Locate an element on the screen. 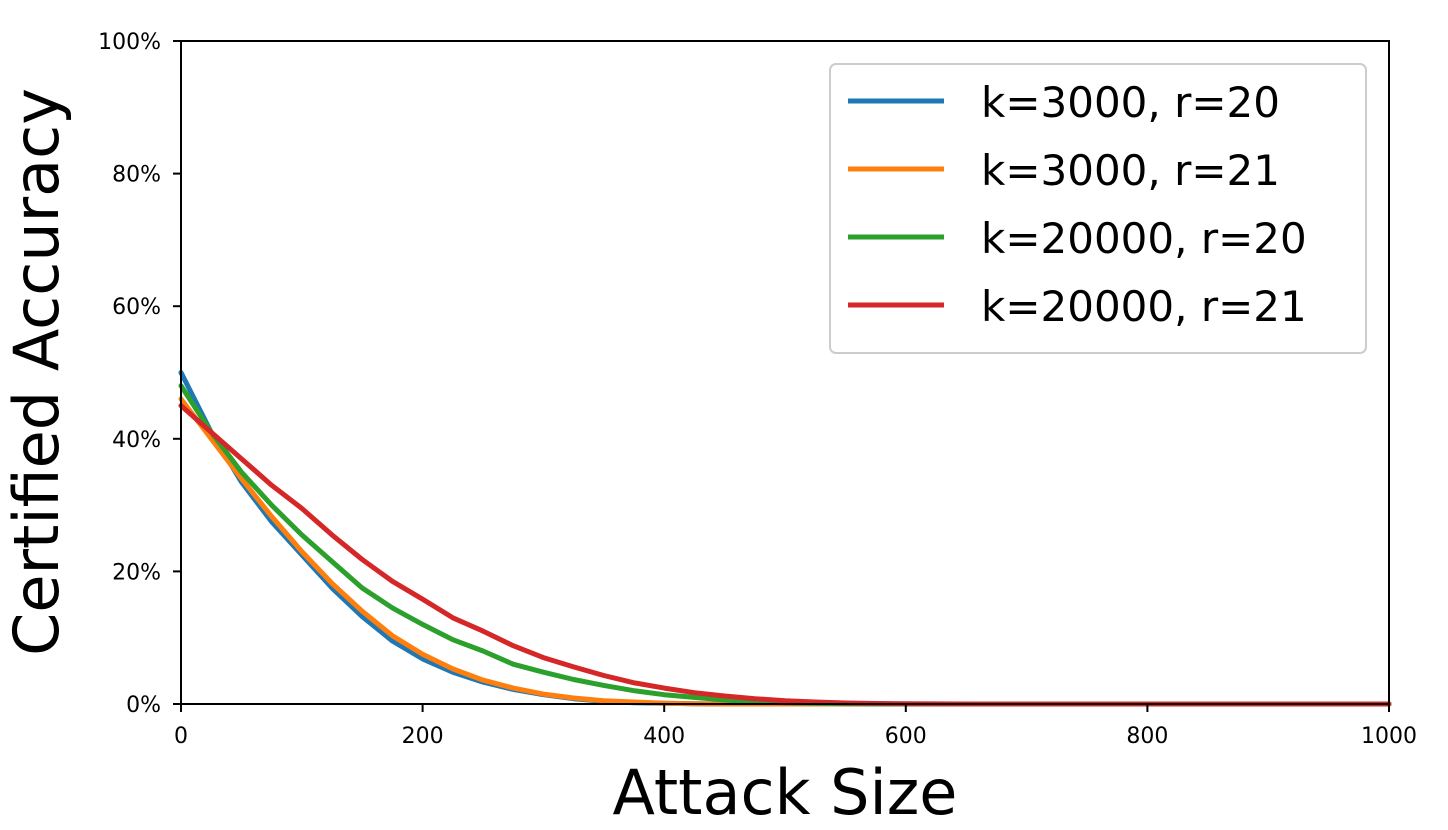 The image size is (1448, 830). y-tick-label: 100% is located at coordinates (129, 42).